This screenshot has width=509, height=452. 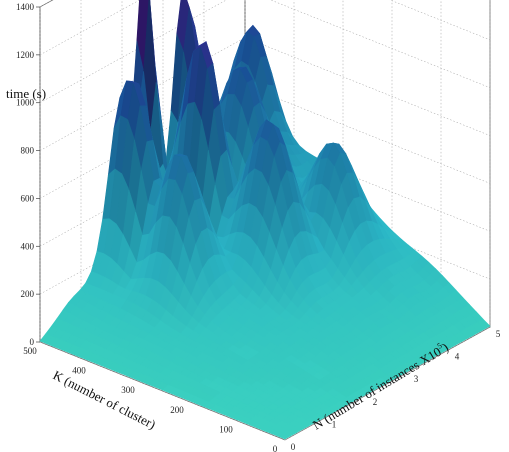 I want to click on k-tick-label: 300, so click(x=128, y=390).